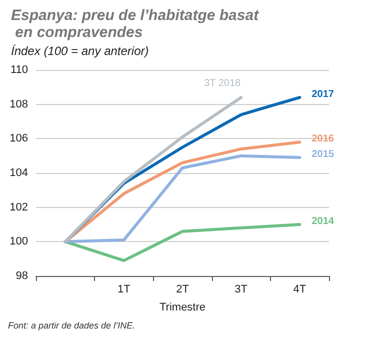 This screenshot has height=338, width=377. I want to click on text: Font: a partir de dades de l’INE., so click(72, 325).